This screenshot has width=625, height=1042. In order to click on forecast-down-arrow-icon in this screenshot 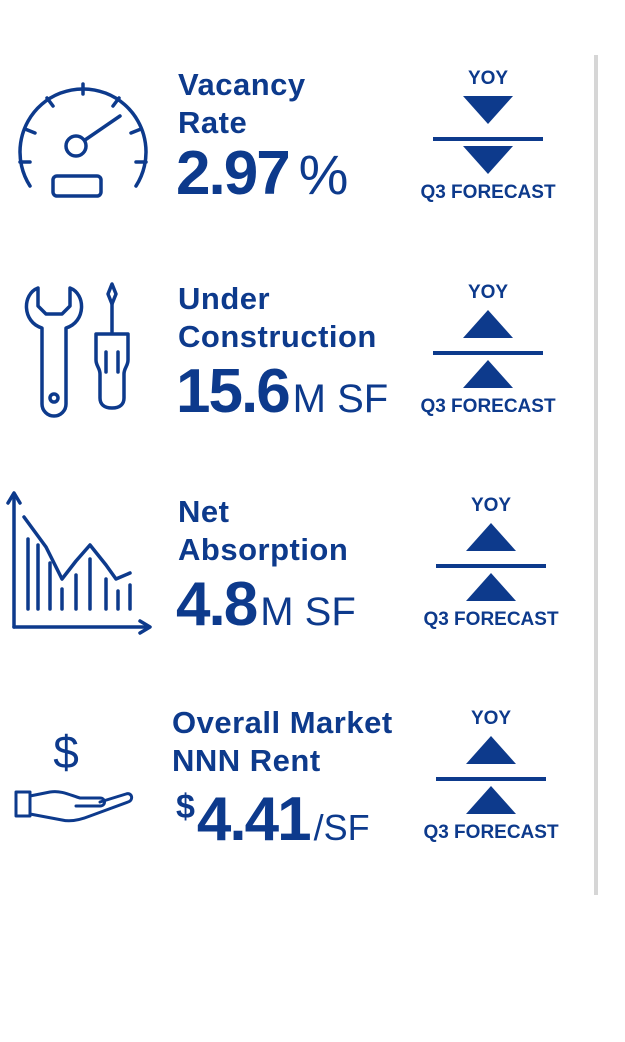, I will do `click(488, 160)`.